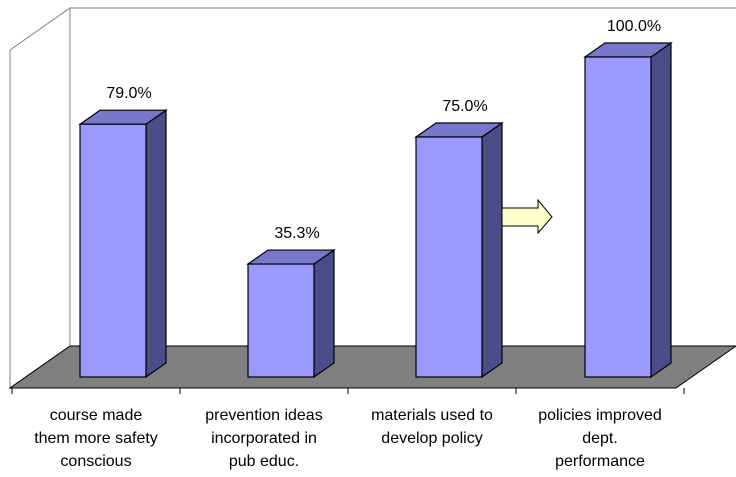  What do you see at coordinates (431, 438) in the screenshot?
I see `category-label-line: develop policy` at bounding box center [431, 438].